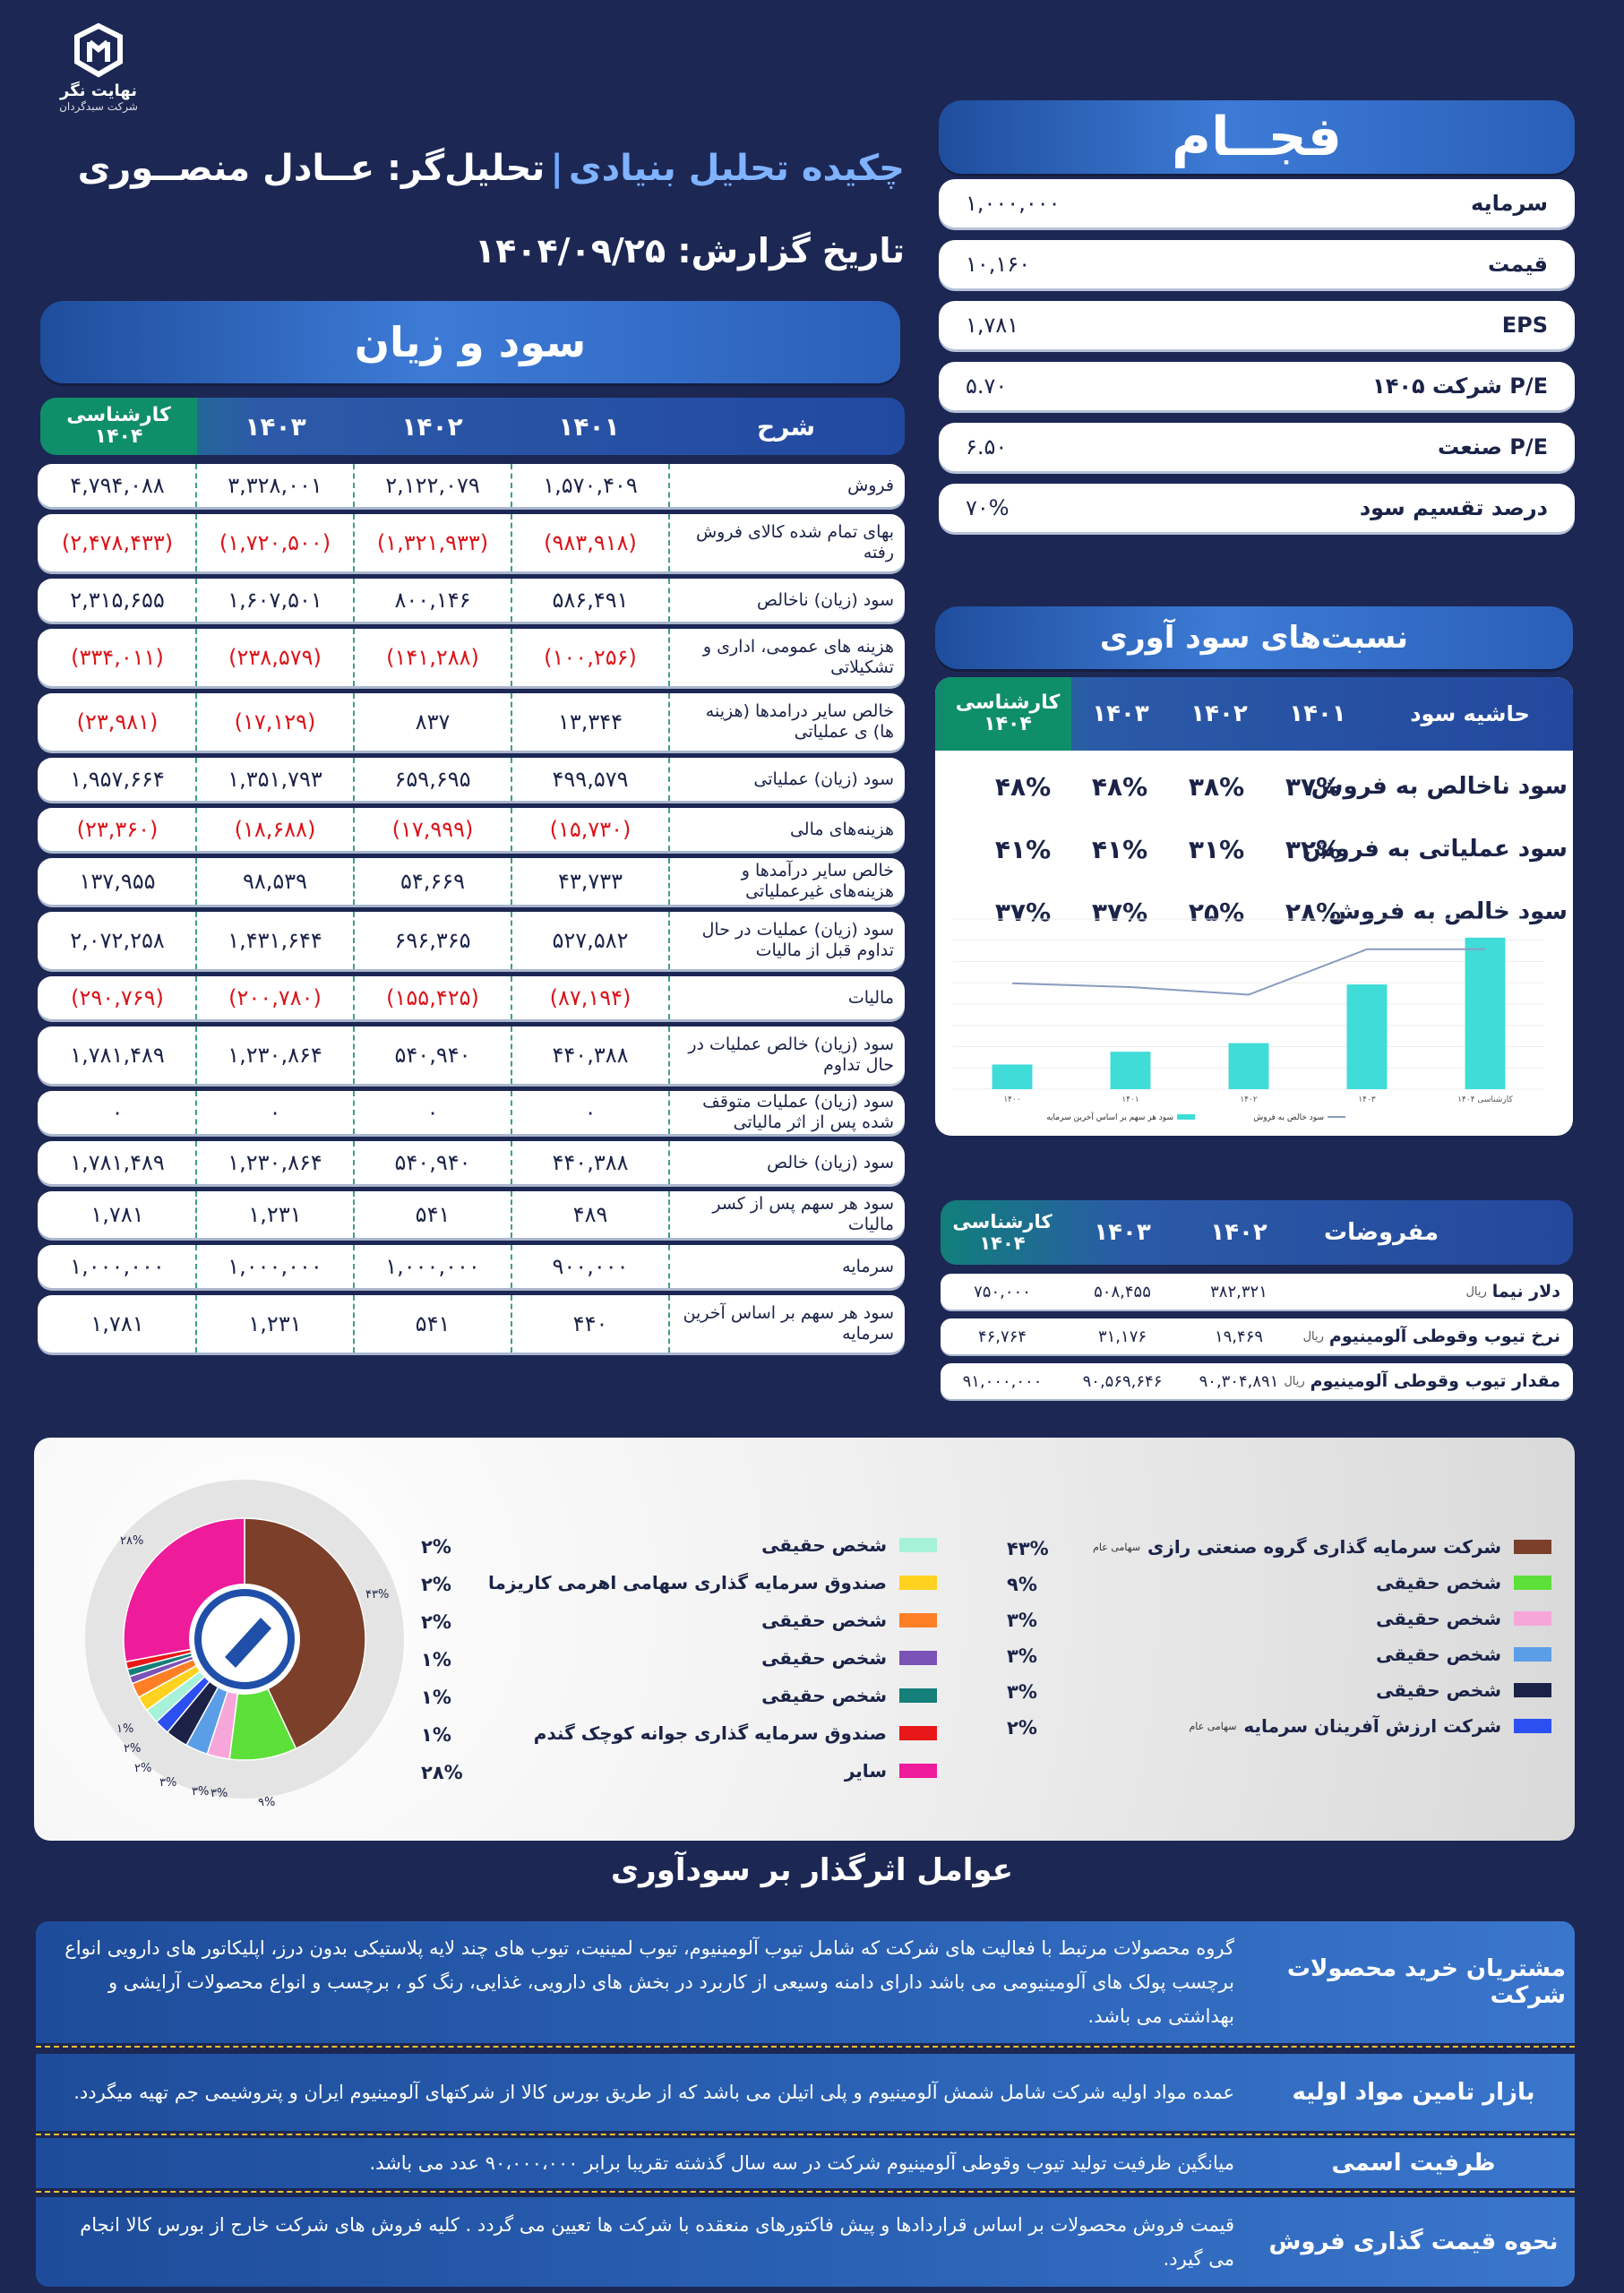 This screenshot has height=2293, width=1624. Describe the element at coordinates (1023, 849) in the screenshot. I see `ratio-value: ۴۱%` at that location.